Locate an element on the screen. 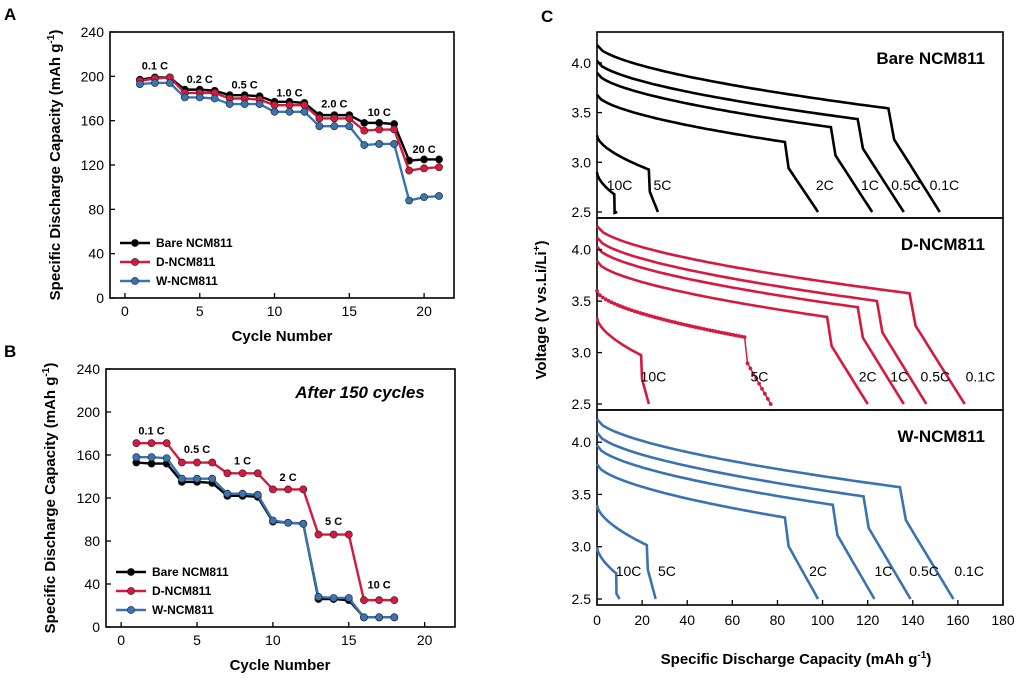 The height and width of the screenshot is (680, 1017). panel-label-b: B is located at coordinates (10, 351).